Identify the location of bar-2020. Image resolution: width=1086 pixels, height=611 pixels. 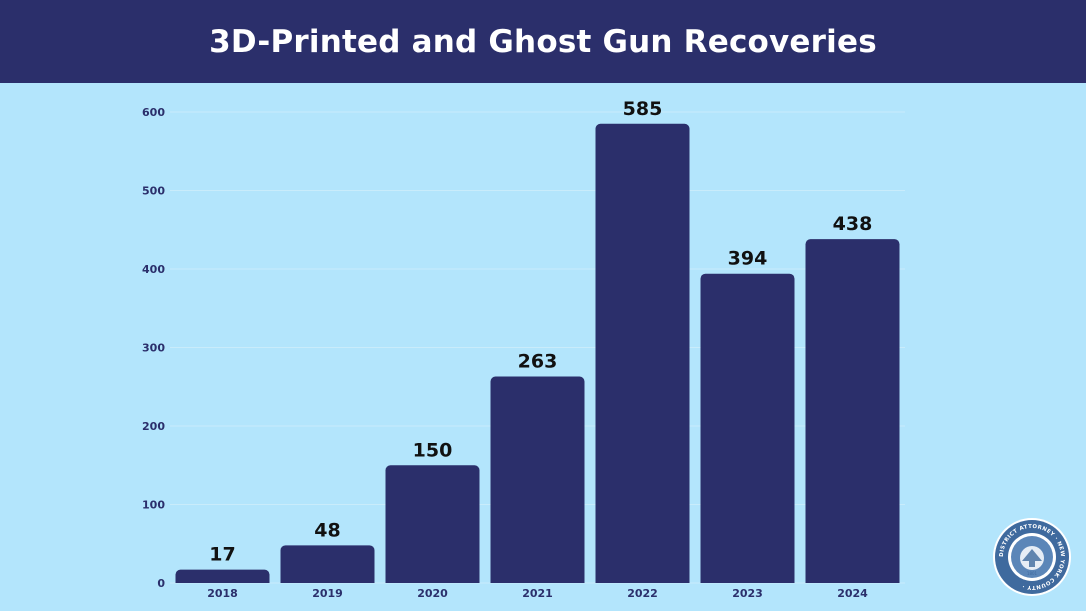
(432, 524).